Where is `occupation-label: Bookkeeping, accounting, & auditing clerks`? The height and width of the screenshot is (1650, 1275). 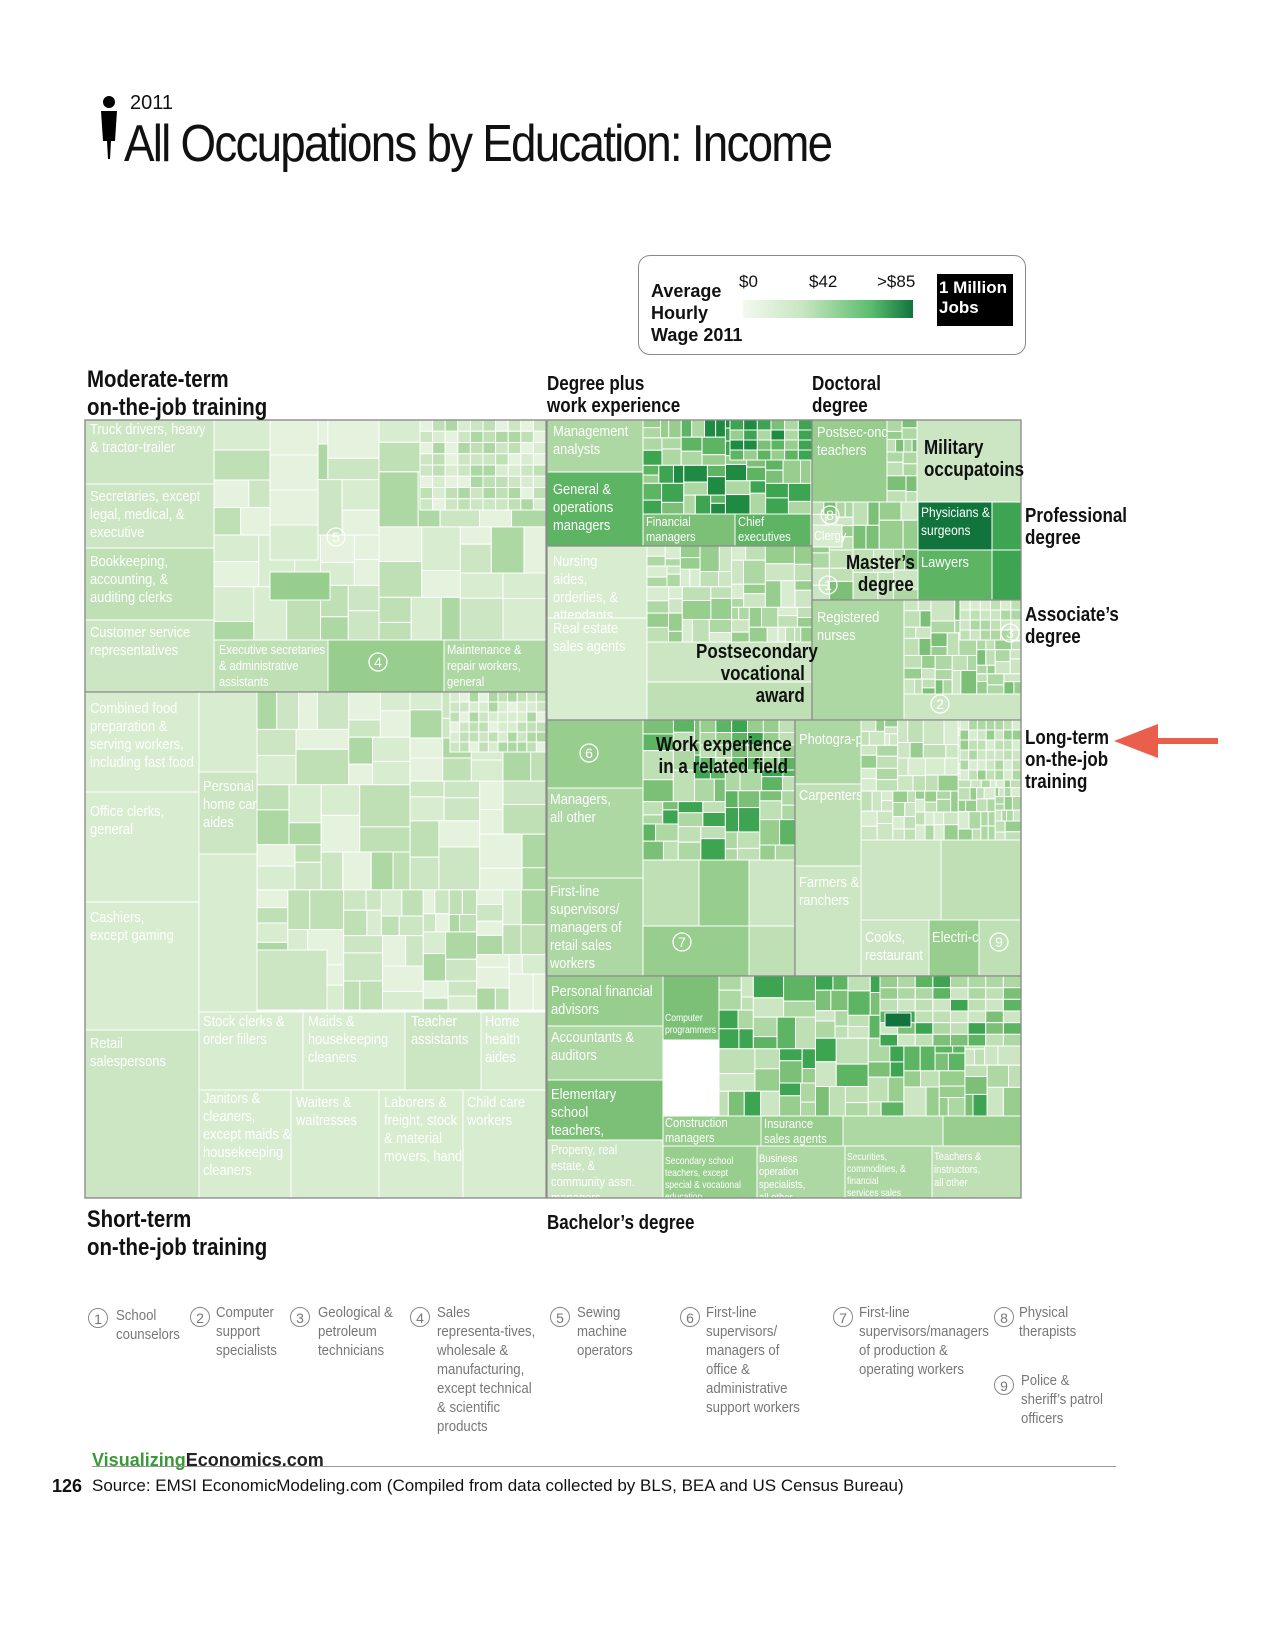
occupation-label: Bookkeeping, accounting, & auditing clerks is located at coordinates (131, 578).